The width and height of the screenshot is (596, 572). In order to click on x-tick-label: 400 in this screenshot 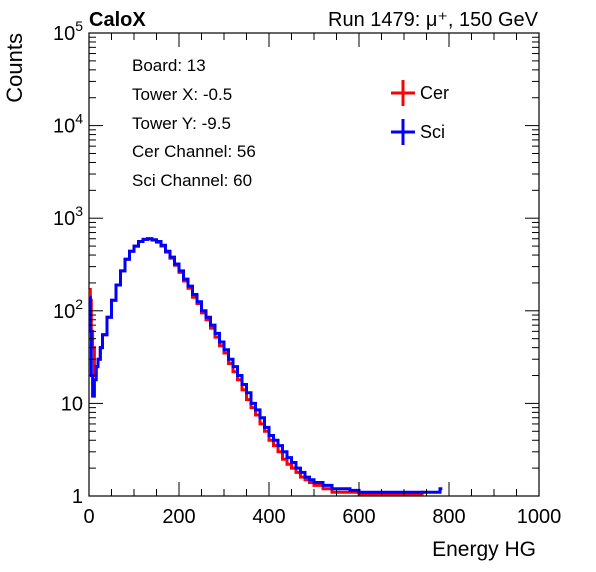, I will do `click(268, 517)`.